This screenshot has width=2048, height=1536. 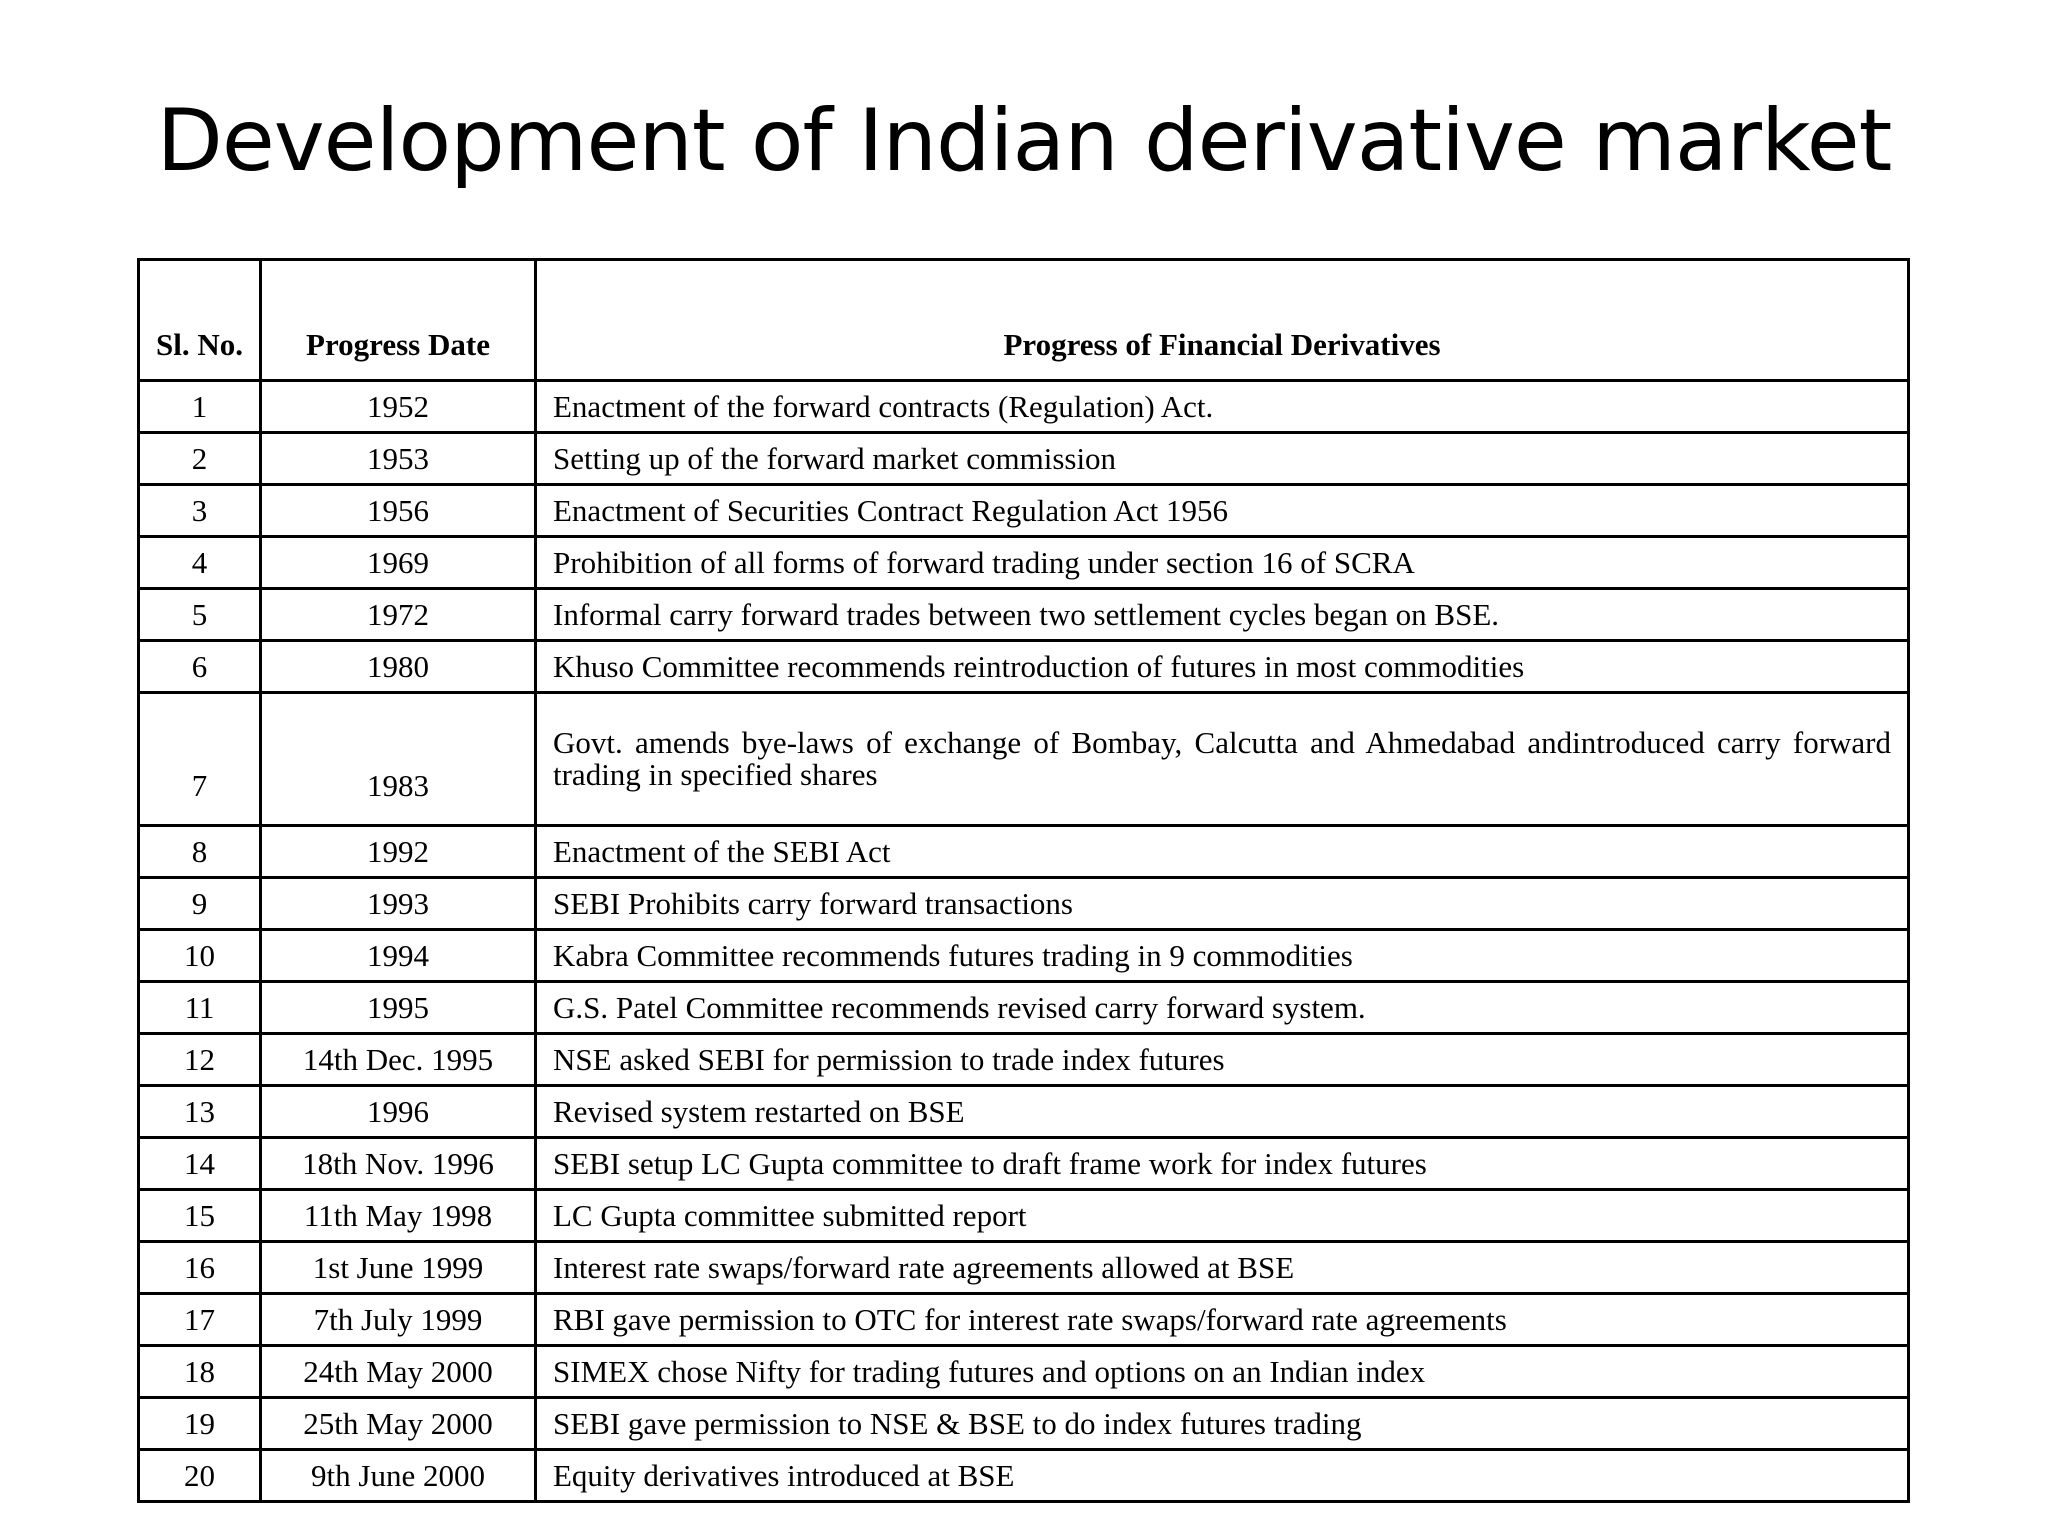 What do you see at coordinates (199, 1111) in the screenshot?
I see `sl-cell: 13` at bounding box center [199, 1111].